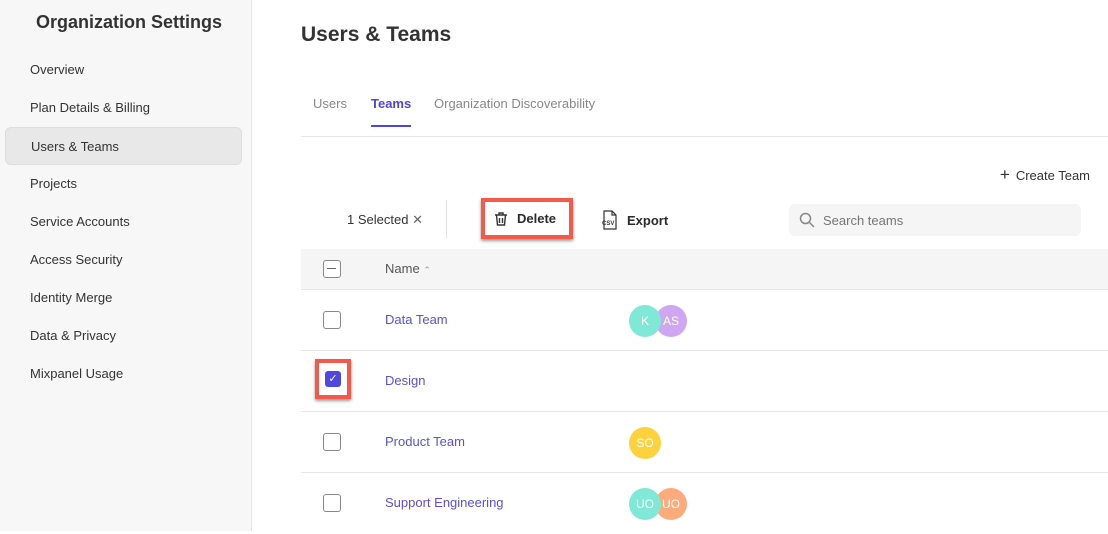  I want to click on create-team-label: Create Team, so click(1052, 175).